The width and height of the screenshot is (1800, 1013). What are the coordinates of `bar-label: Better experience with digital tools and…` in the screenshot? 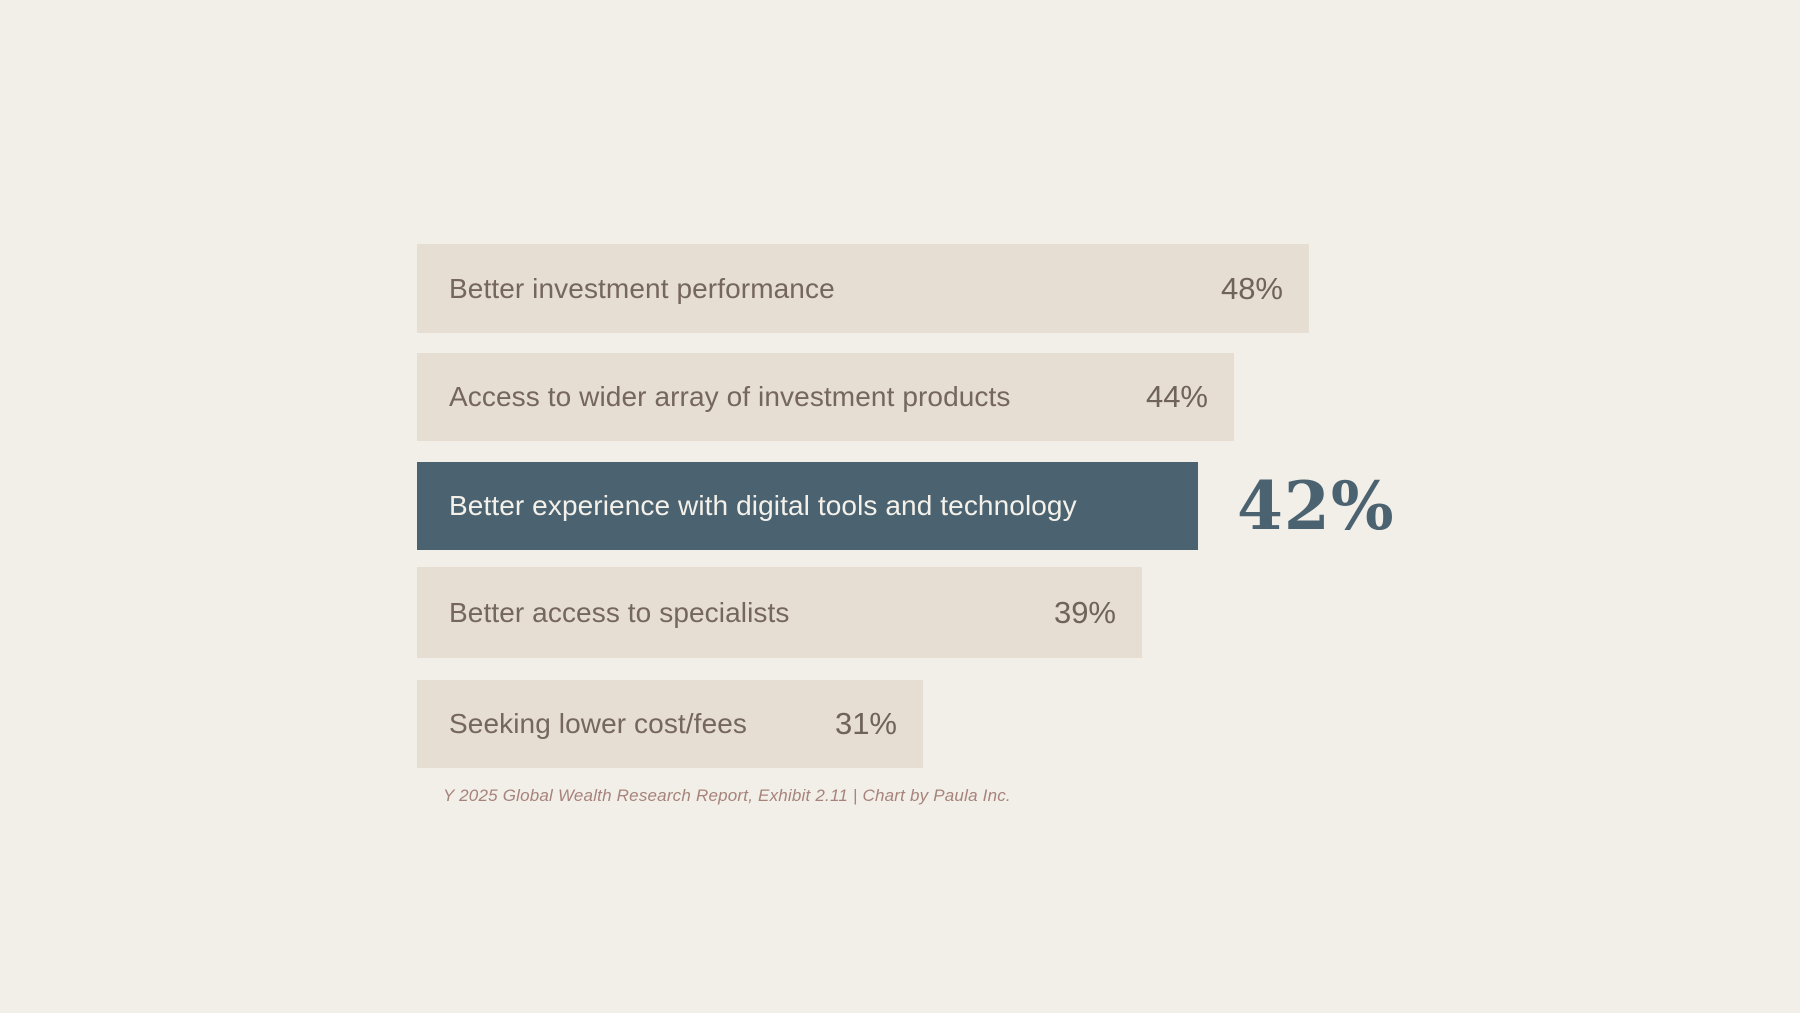 It's located at (763, 505).